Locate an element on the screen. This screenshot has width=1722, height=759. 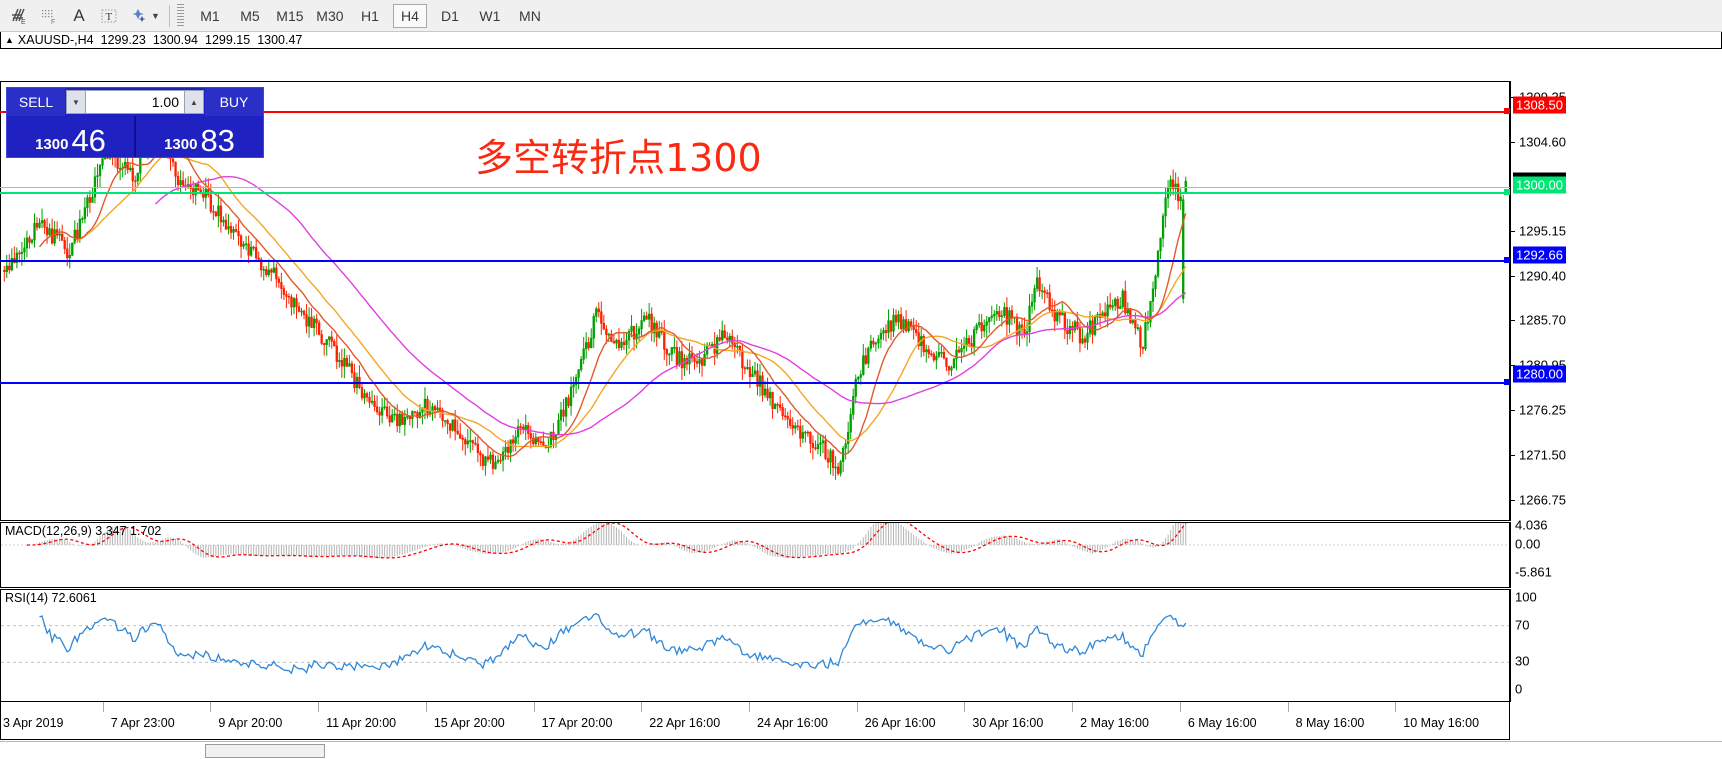
time-tick-label: 30 Apr 16:00 is located at coordinates (1008, 723).